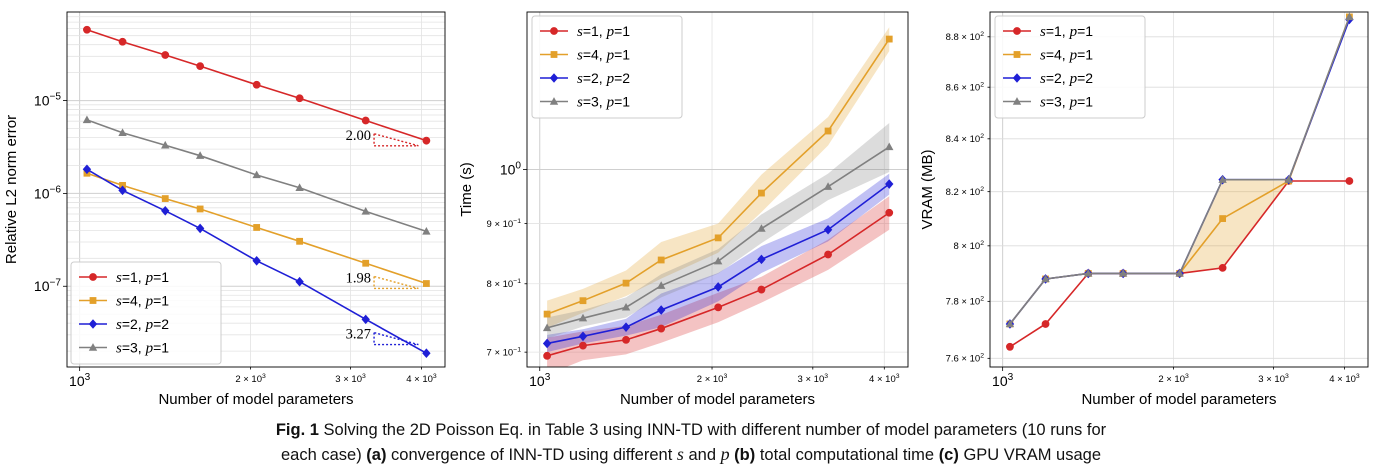 The height and width of the screenshot is (471, 1382). I want to click on caption-var-p: p, so click(725, 454).